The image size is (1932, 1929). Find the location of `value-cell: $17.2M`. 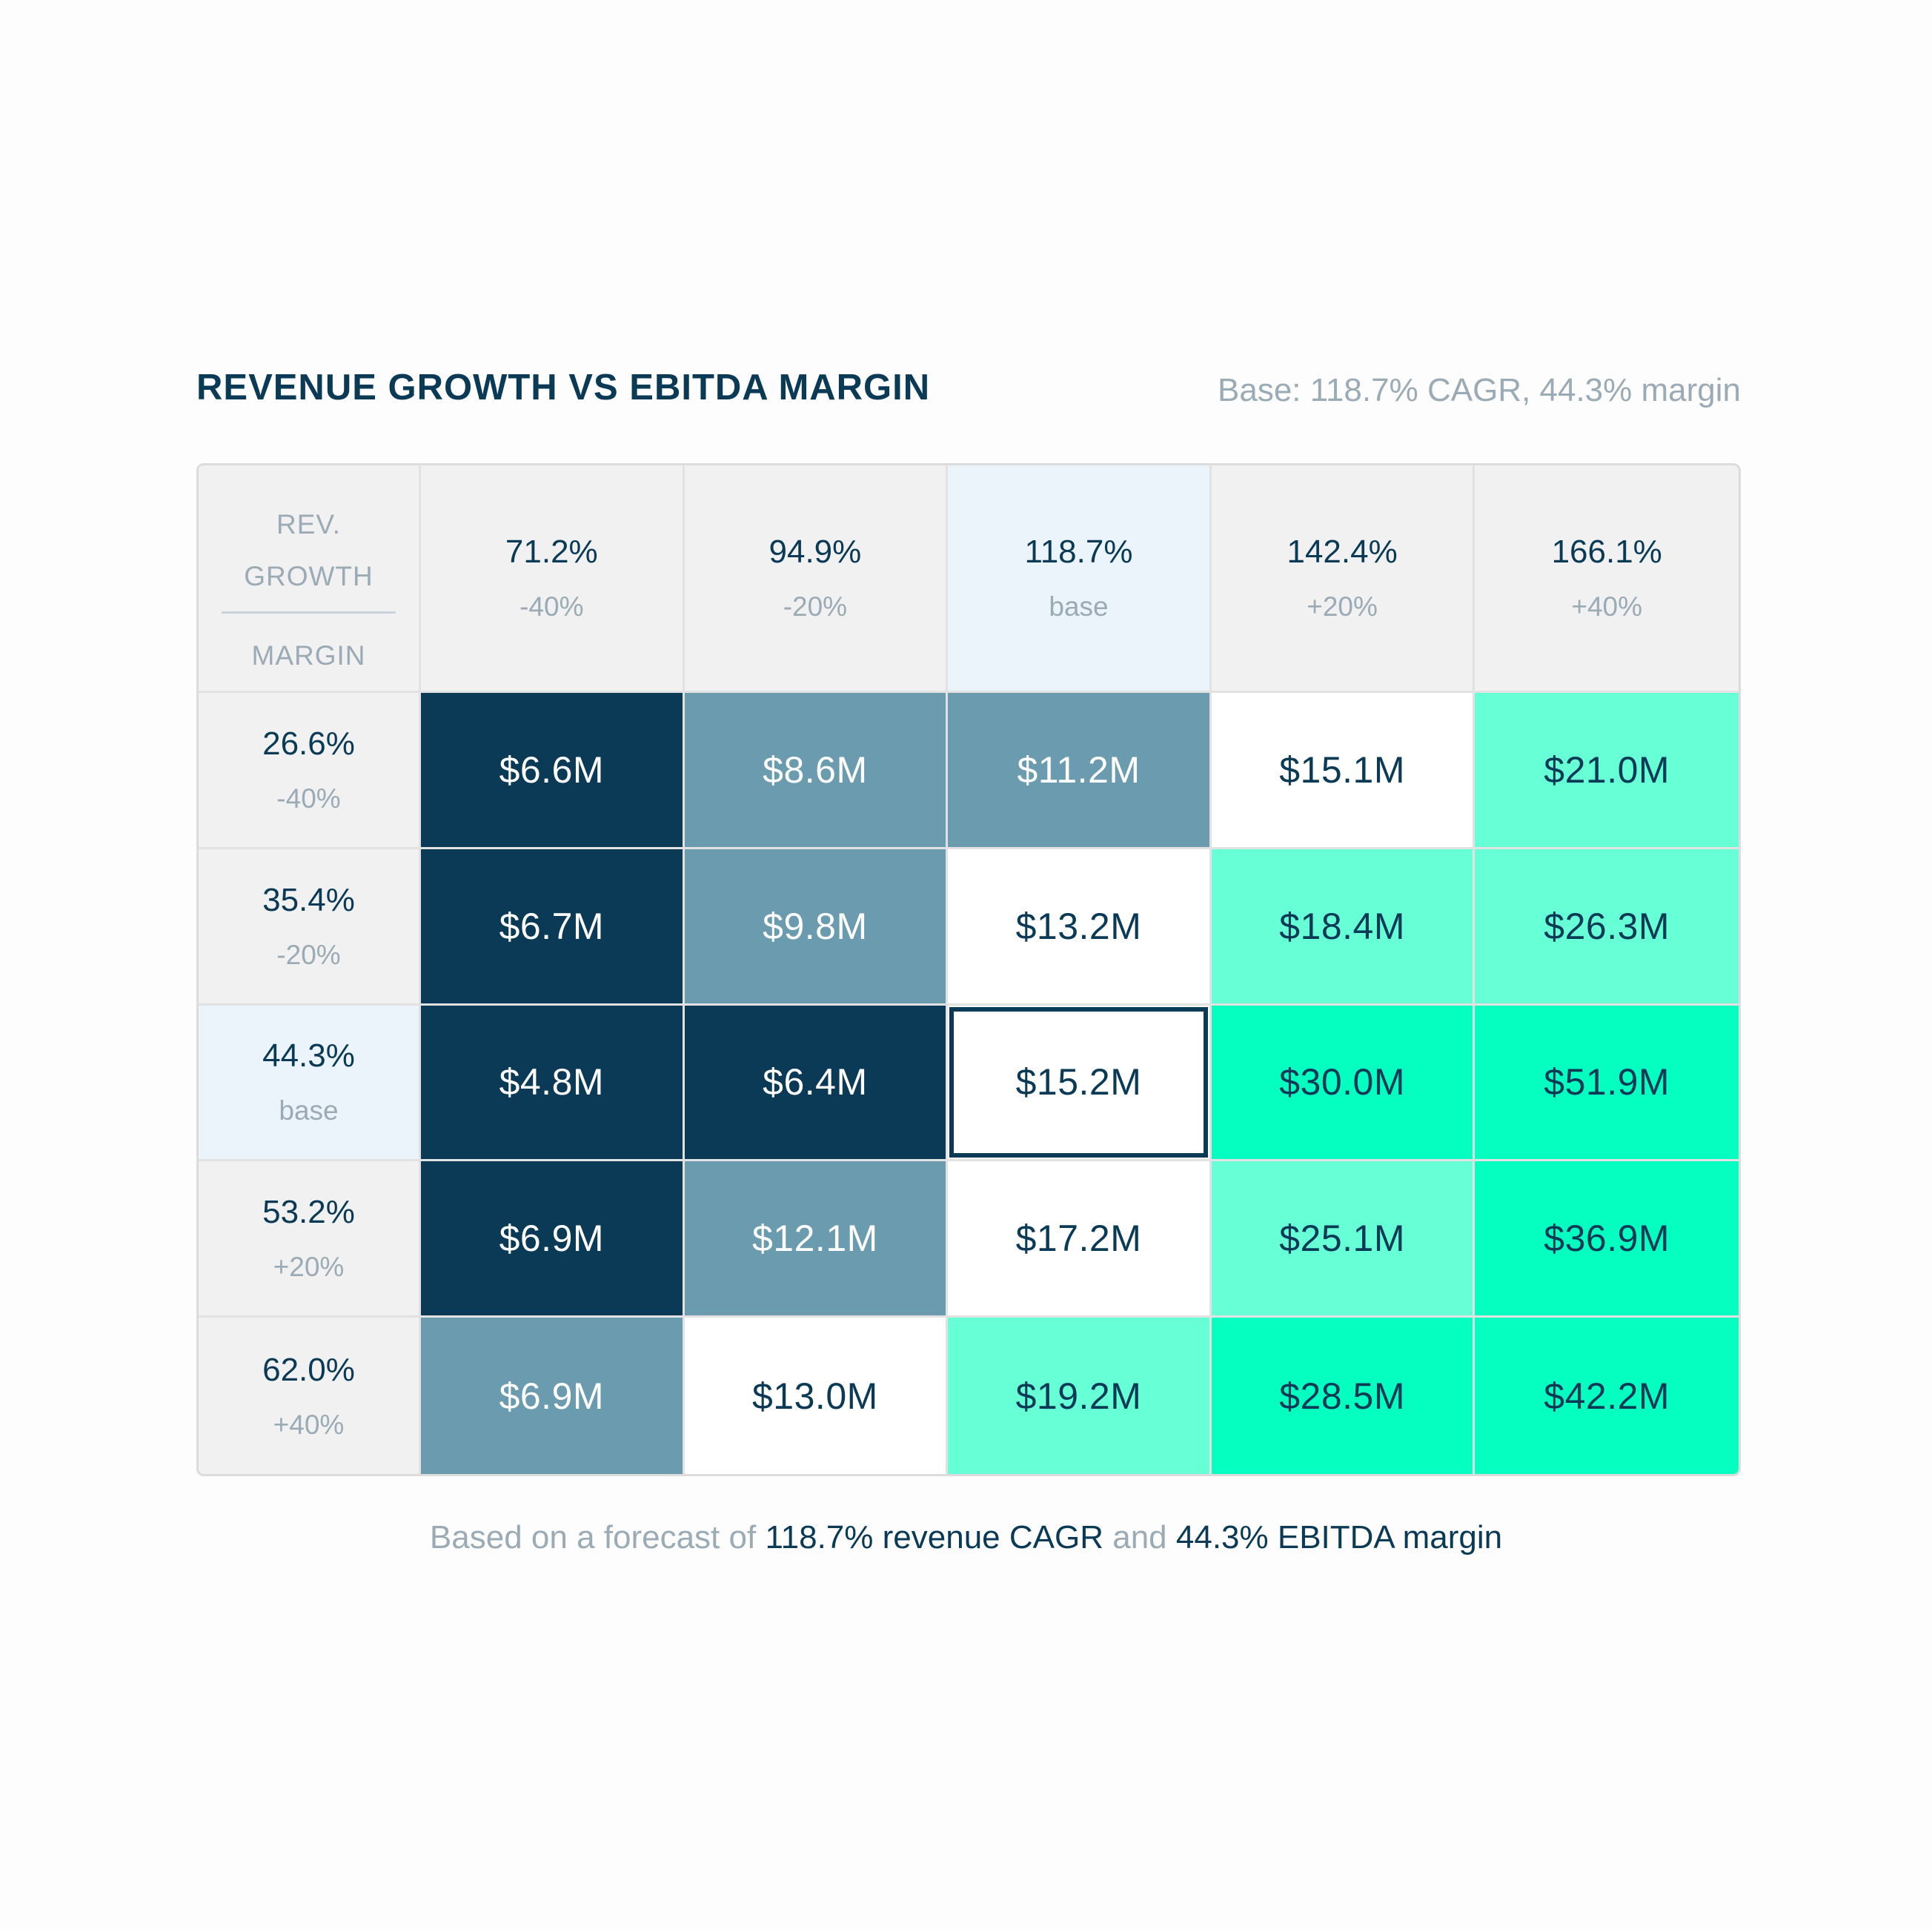

value-cell: $17.2M is located at coordinates (1080, 1239).